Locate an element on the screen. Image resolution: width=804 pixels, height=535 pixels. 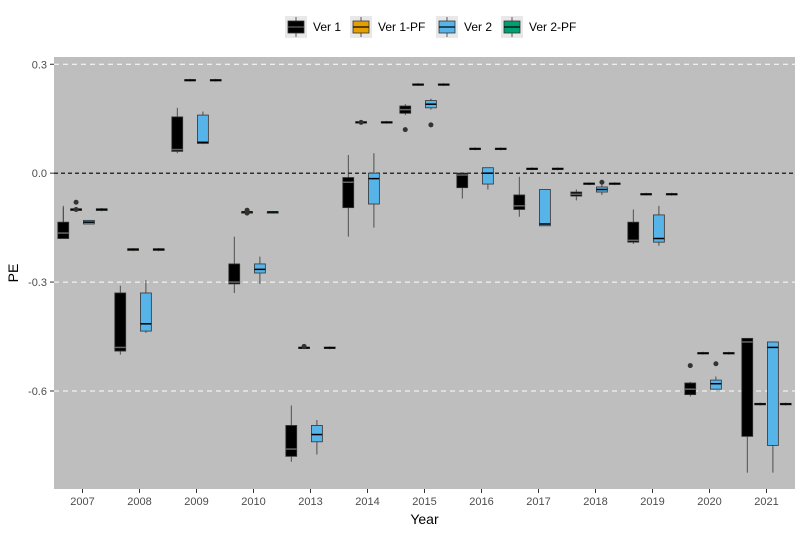
x-tick-label: 2008 is located at coordinates (139, 502).